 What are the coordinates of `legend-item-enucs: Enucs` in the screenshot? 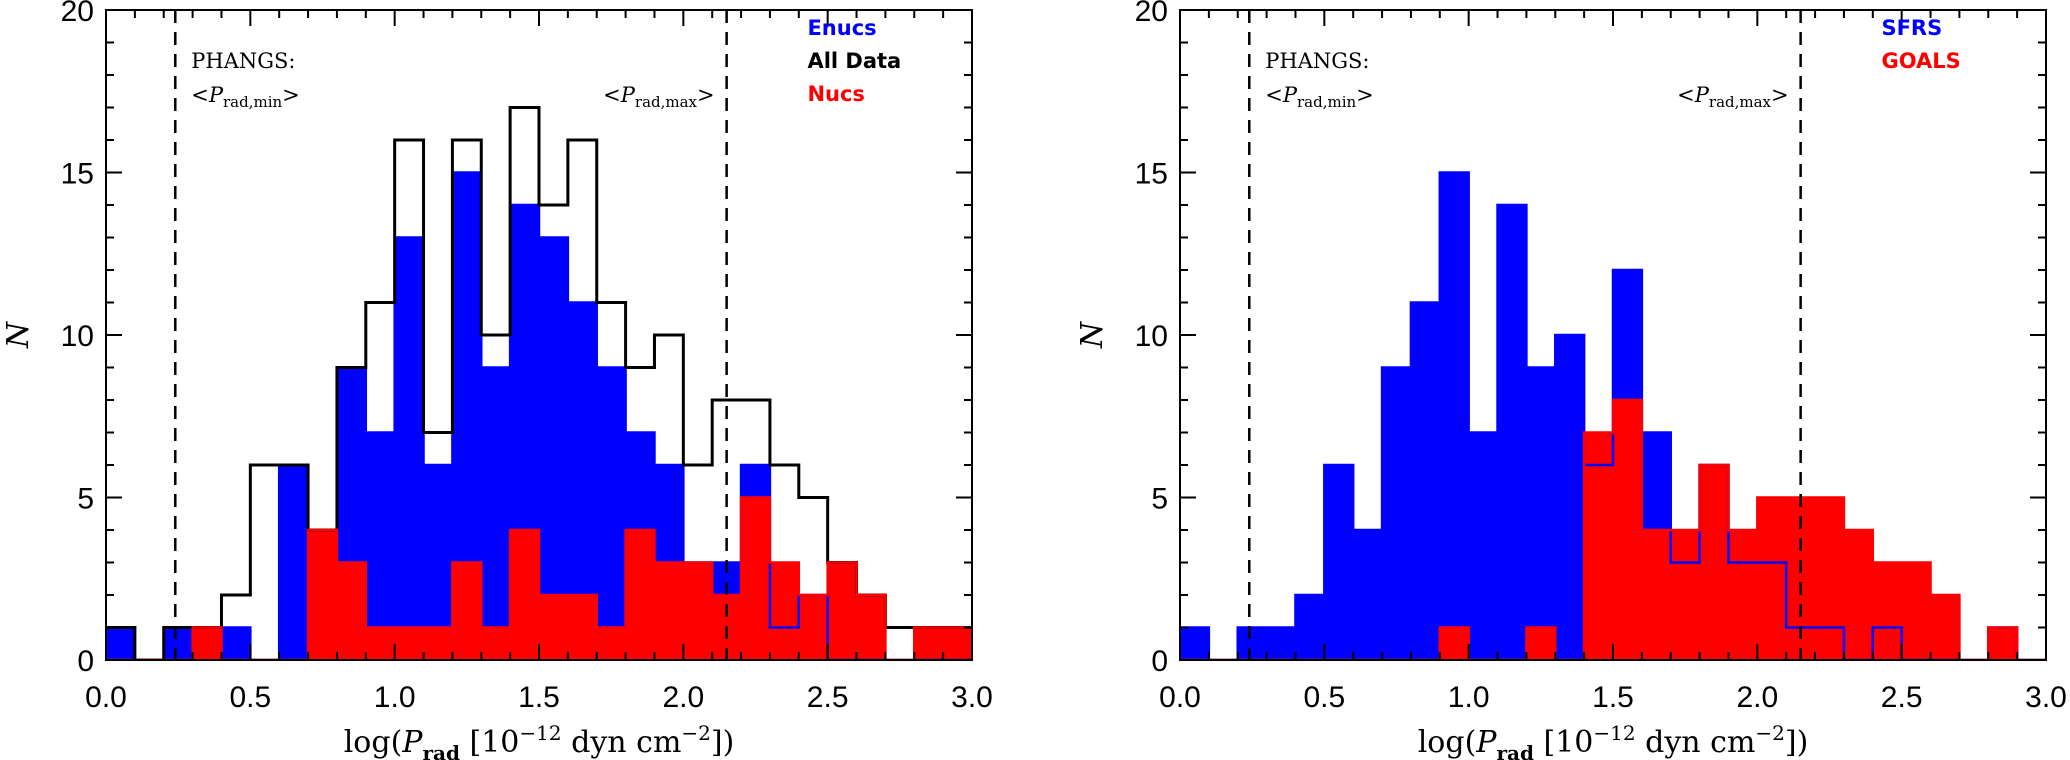 It's located at (841, 28).